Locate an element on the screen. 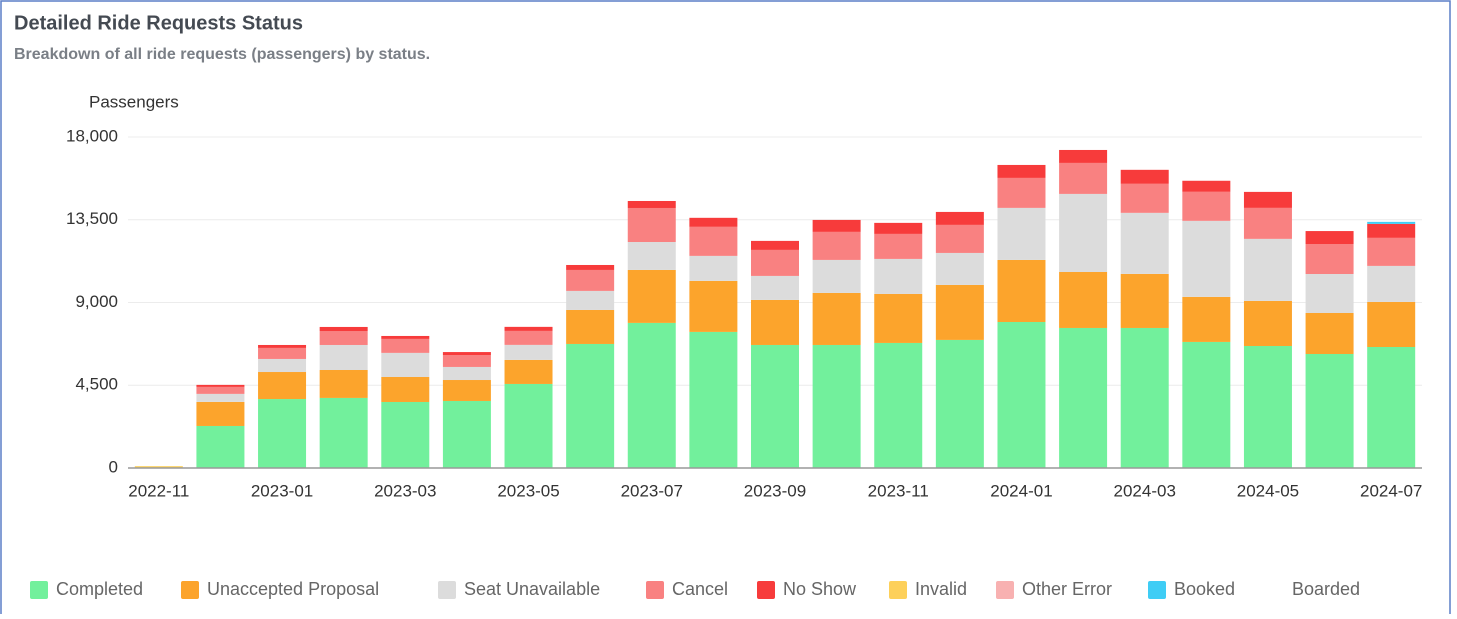  x-tick-label: 2023-07 is located at coordinates (652, 490).